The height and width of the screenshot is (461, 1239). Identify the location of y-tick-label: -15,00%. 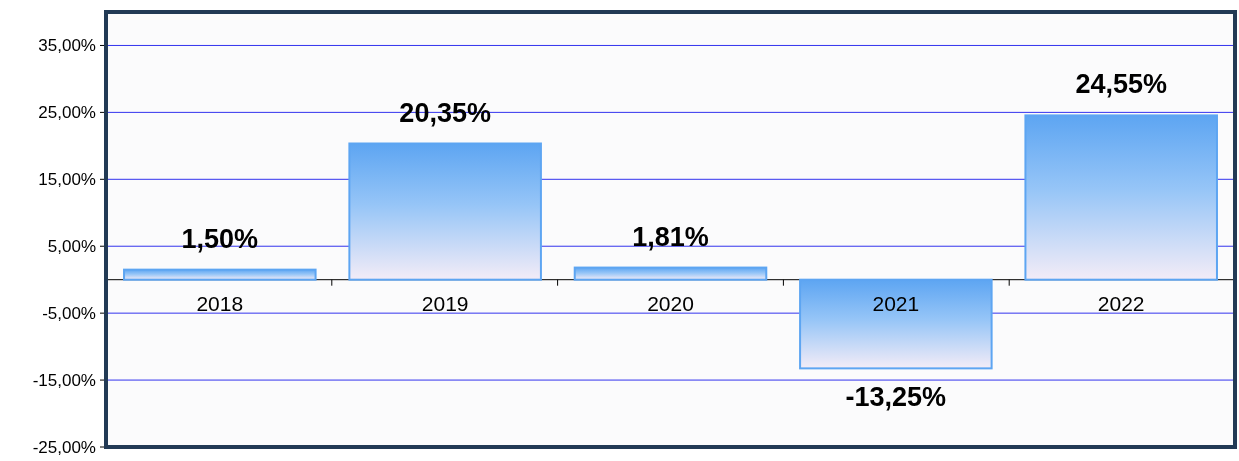
(64, 381).